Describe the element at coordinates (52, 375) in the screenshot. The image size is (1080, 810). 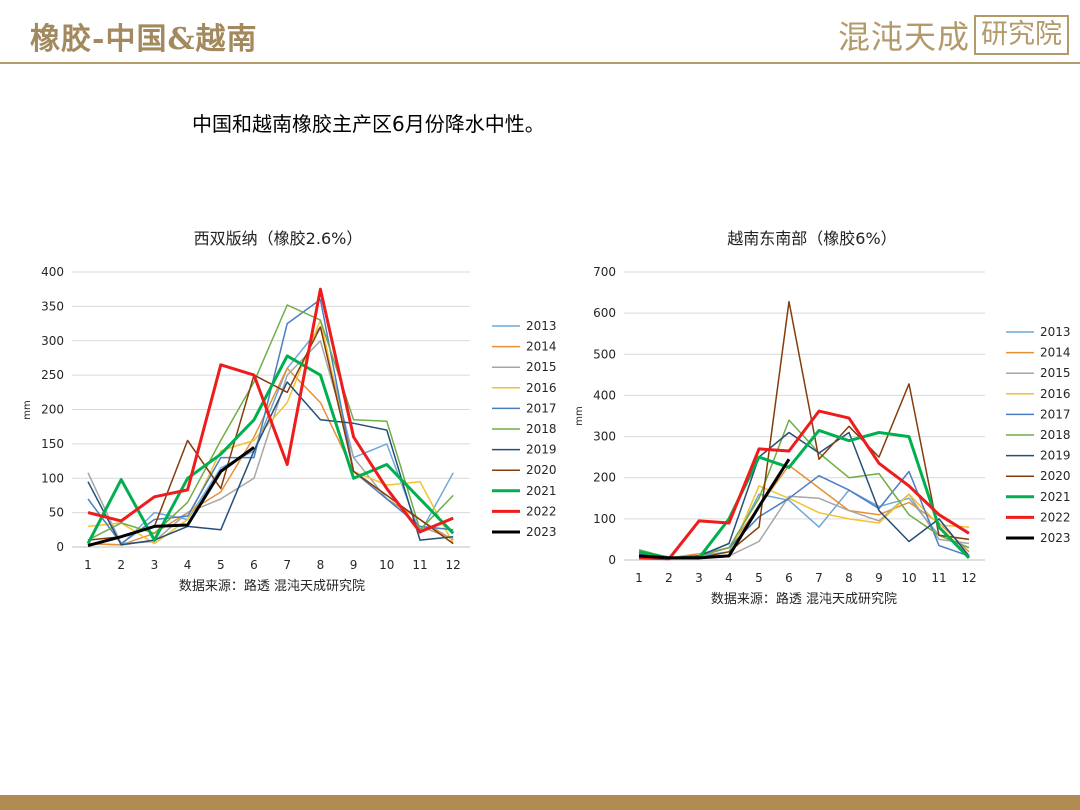
I see `y-tick-label: 250` at that location.